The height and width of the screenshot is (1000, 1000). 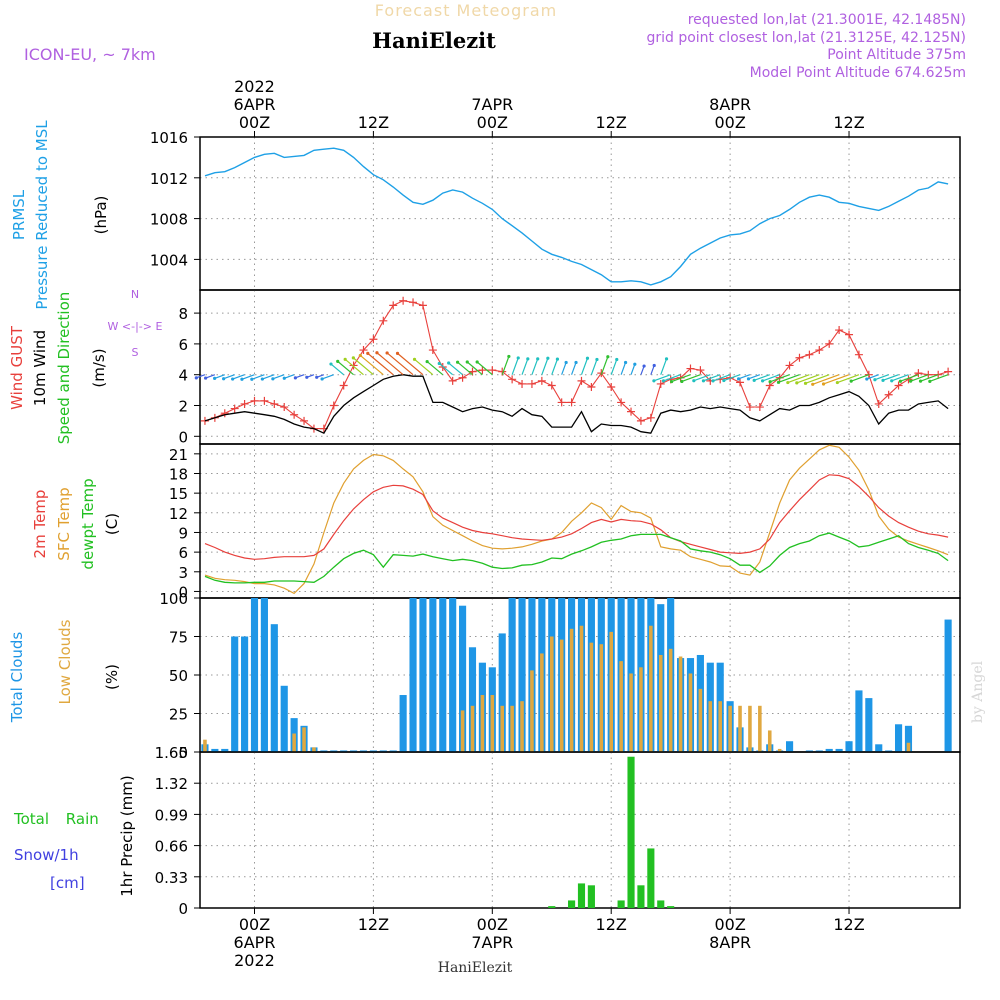 What do you see at coordinates (183, 437) in the screenshot?
I see `wind-ytick: 0` at bounding box center [183, 437].